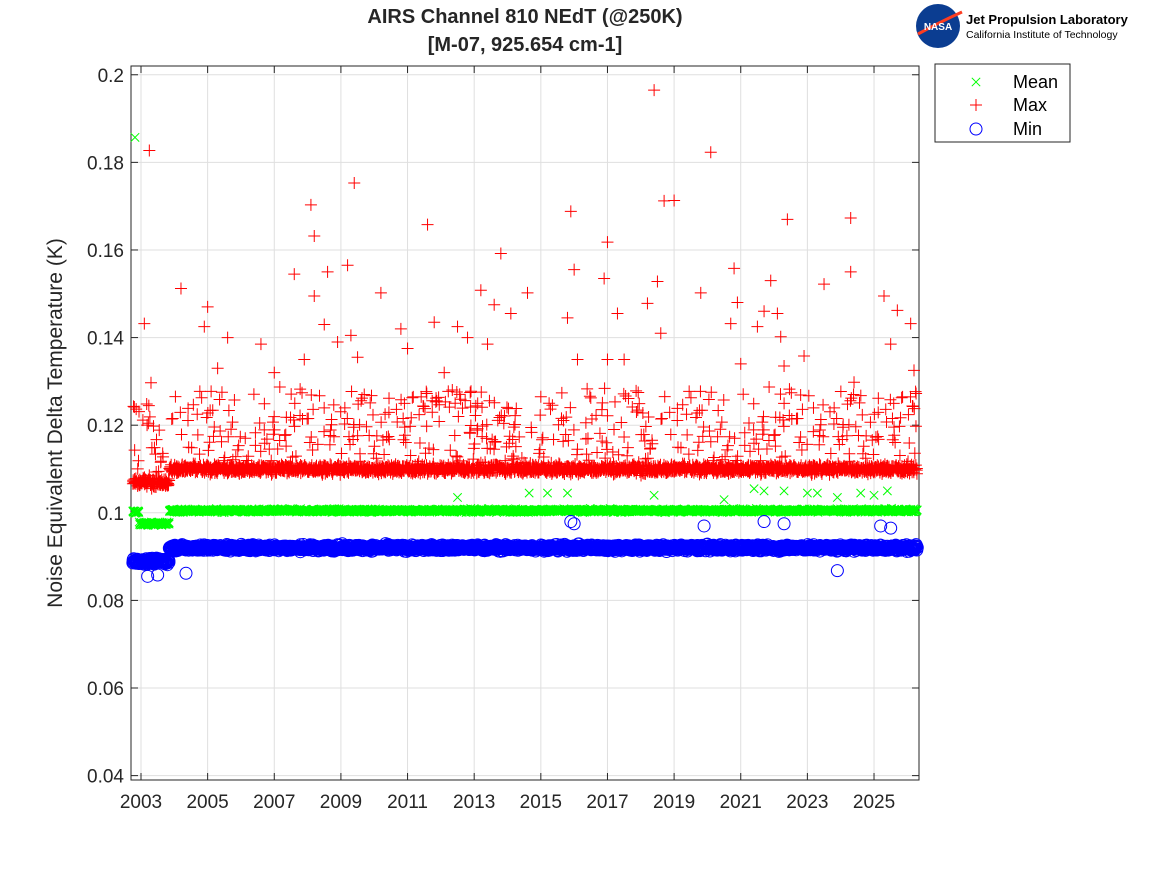 The height and width of the screenshot is (875, 1167). Describe the element at coordinates (141, 802) in the screenshot. I see `x-tick-label: 2003` at that location.